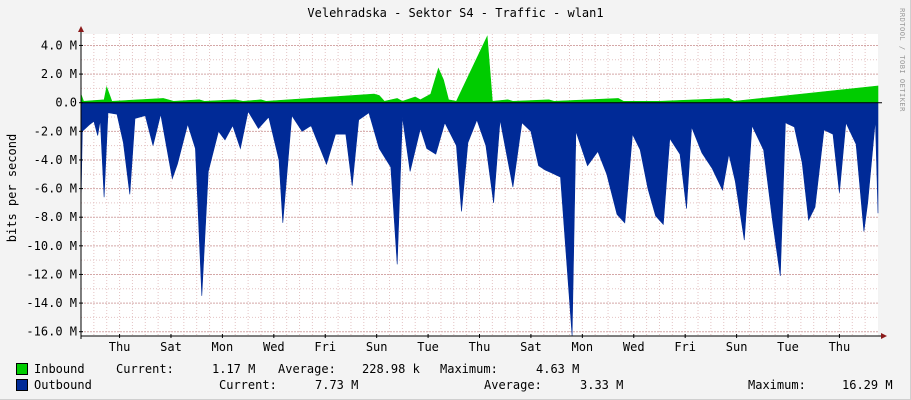  I want to click on y-tick-label: 0.0, so click(66, 103).